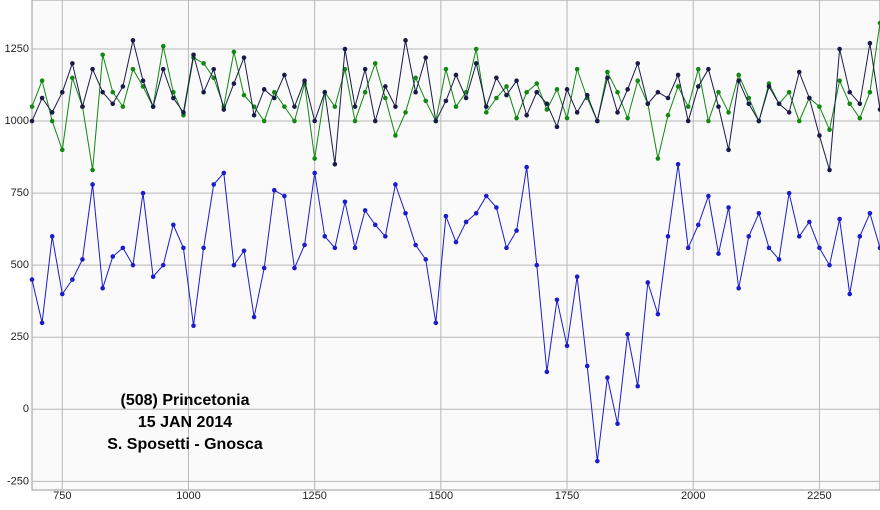 The height and width of the screenshot is (510, 880). What do you see at coordinates (20, 265) in the screenshot?
I see `y-tick-label: 500` at bounding box center [20, 265].